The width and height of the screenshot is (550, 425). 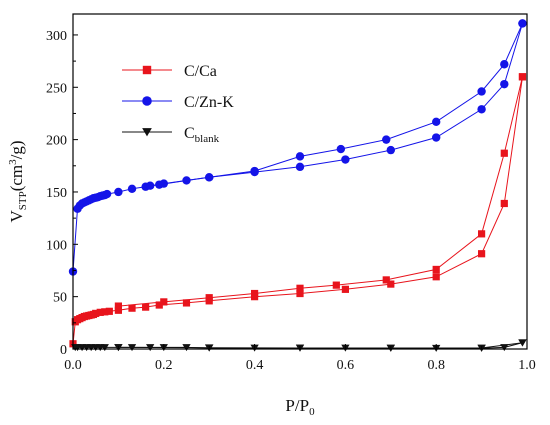 What do you see at coordinates (164, 365) in the screenshot?
I see `x-tick-label: 0.2` at bounding box center [164, 365].